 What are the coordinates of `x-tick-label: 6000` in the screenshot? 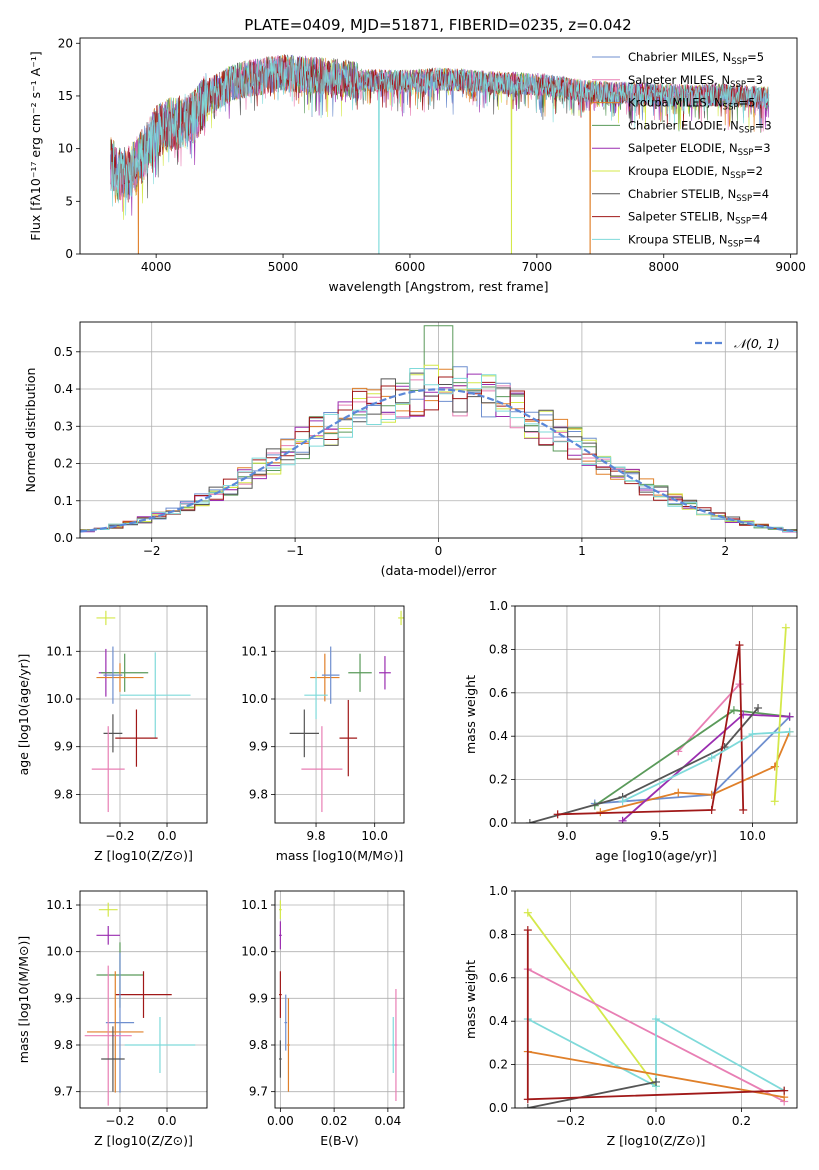 It's located at (410, 267).